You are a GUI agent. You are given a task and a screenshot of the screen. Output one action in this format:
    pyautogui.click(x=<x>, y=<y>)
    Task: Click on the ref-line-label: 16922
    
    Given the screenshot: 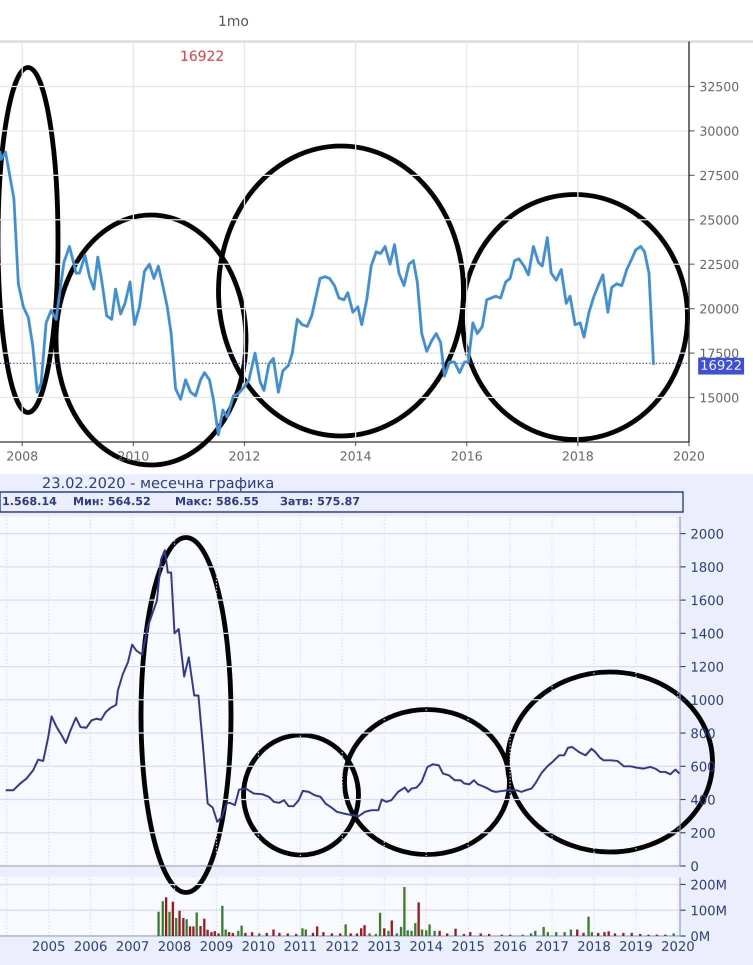 What is the action you would take?
    pyautogui.click(x=721, y=365)
    